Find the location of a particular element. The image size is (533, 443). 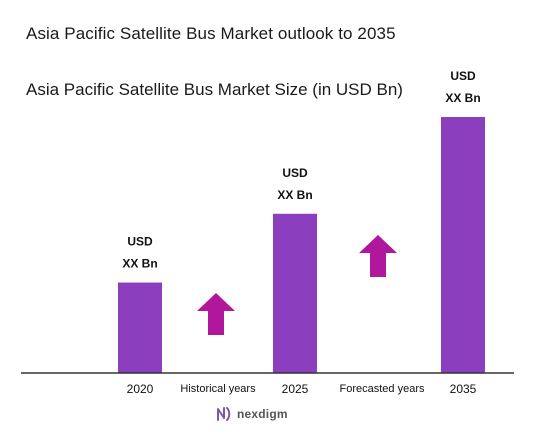

data-label-2020: USD is located at coordinates (140, 242).